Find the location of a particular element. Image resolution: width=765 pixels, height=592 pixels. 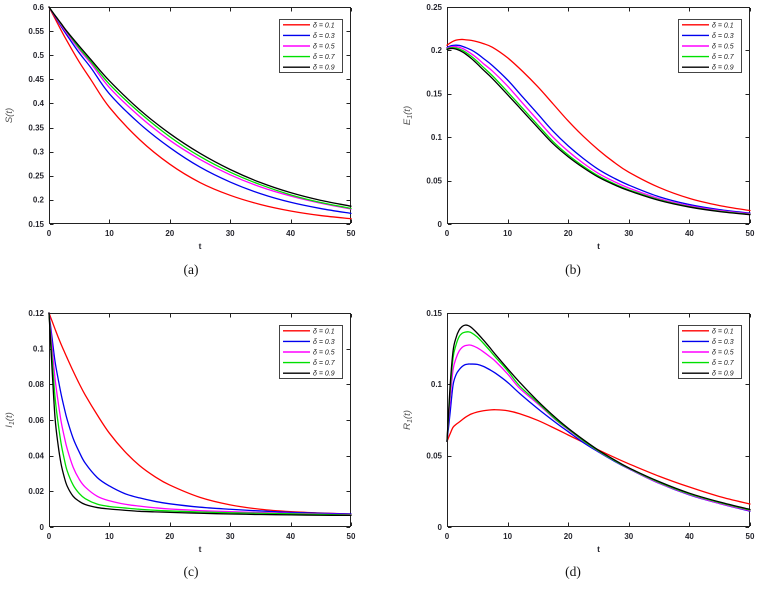

y-tick-label: 0.06 is located at coordinates (36, 420).